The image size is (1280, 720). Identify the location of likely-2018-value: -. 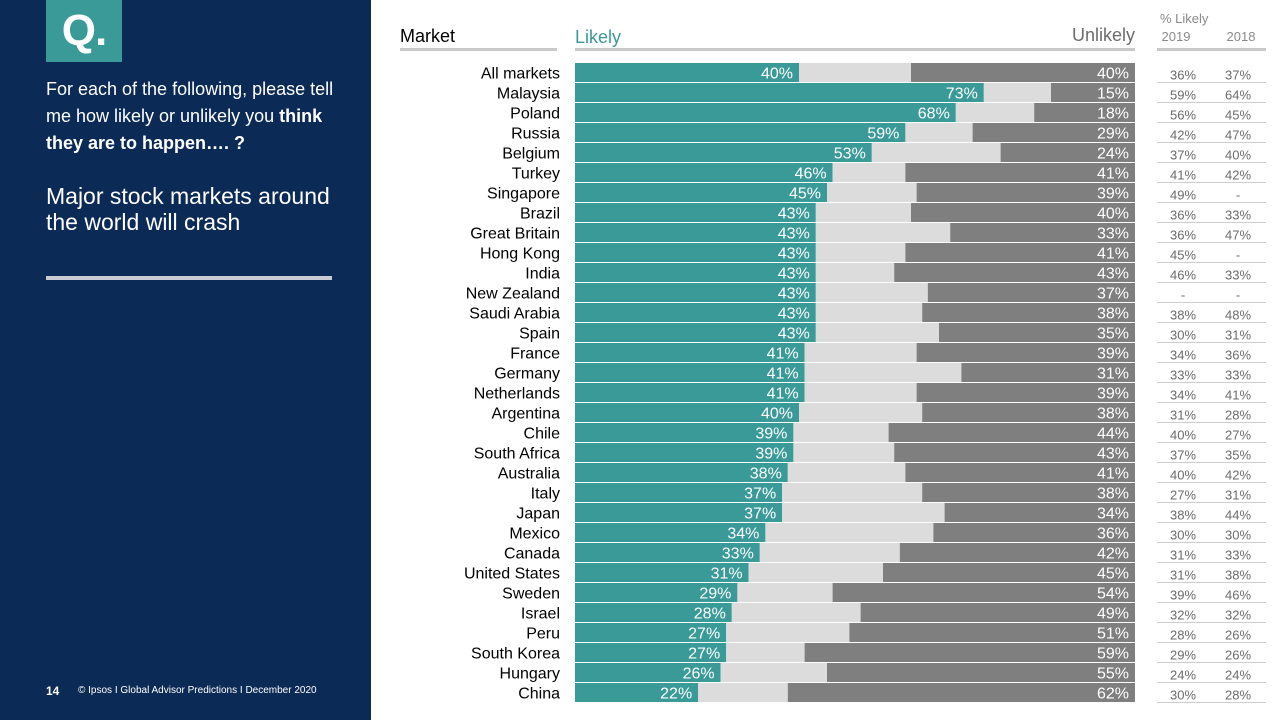
(1238, 295).